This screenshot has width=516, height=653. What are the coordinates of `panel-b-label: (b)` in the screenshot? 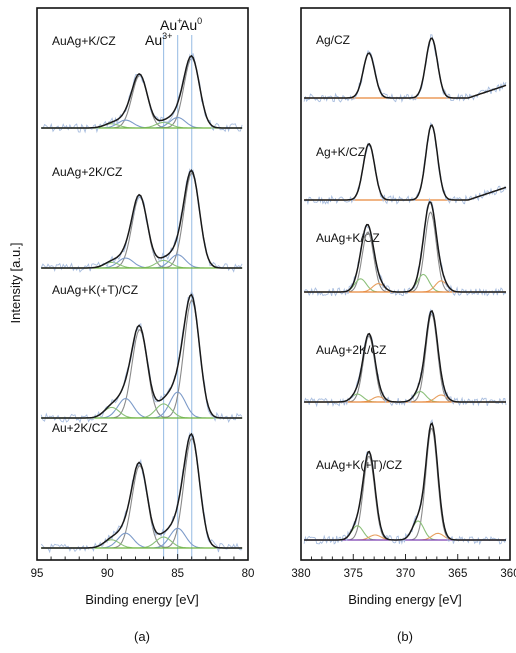 It's located at (405, 636).